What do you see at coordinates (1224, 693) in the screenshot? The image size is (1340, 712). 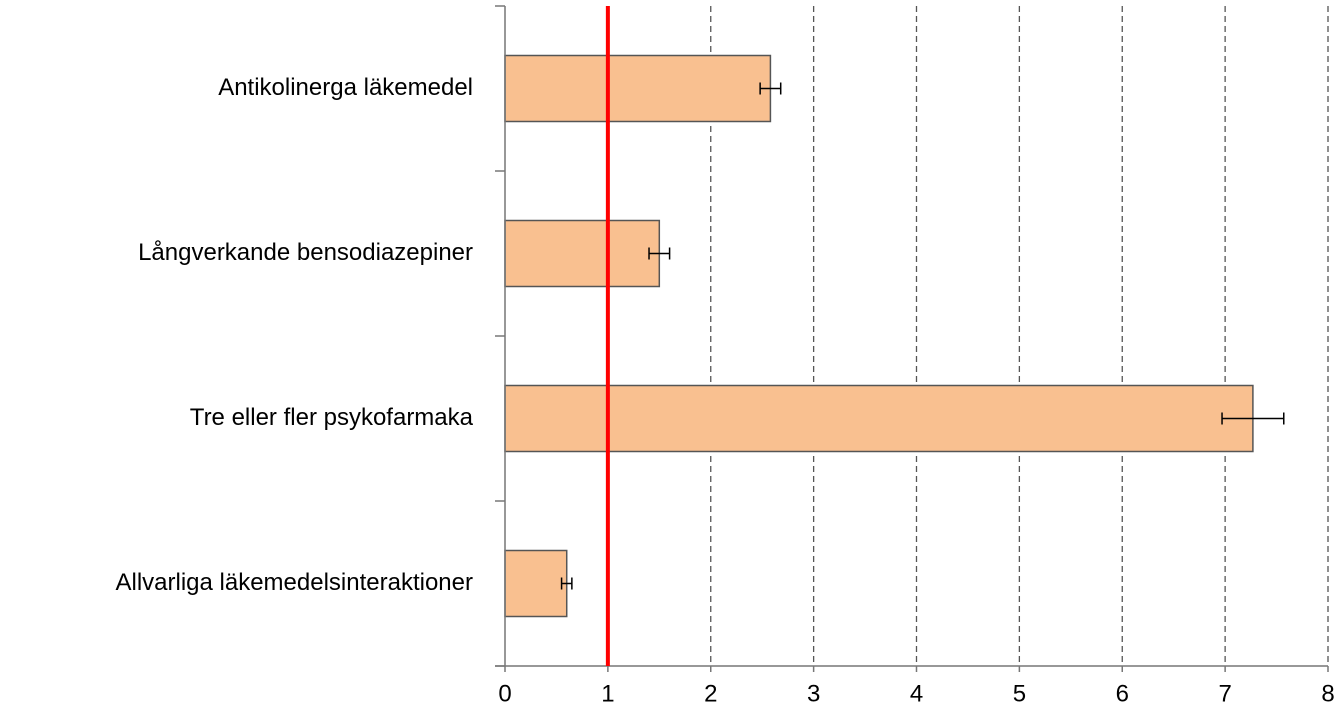 I see `x-tick-label: 7` at bounding box center [1224, 693].